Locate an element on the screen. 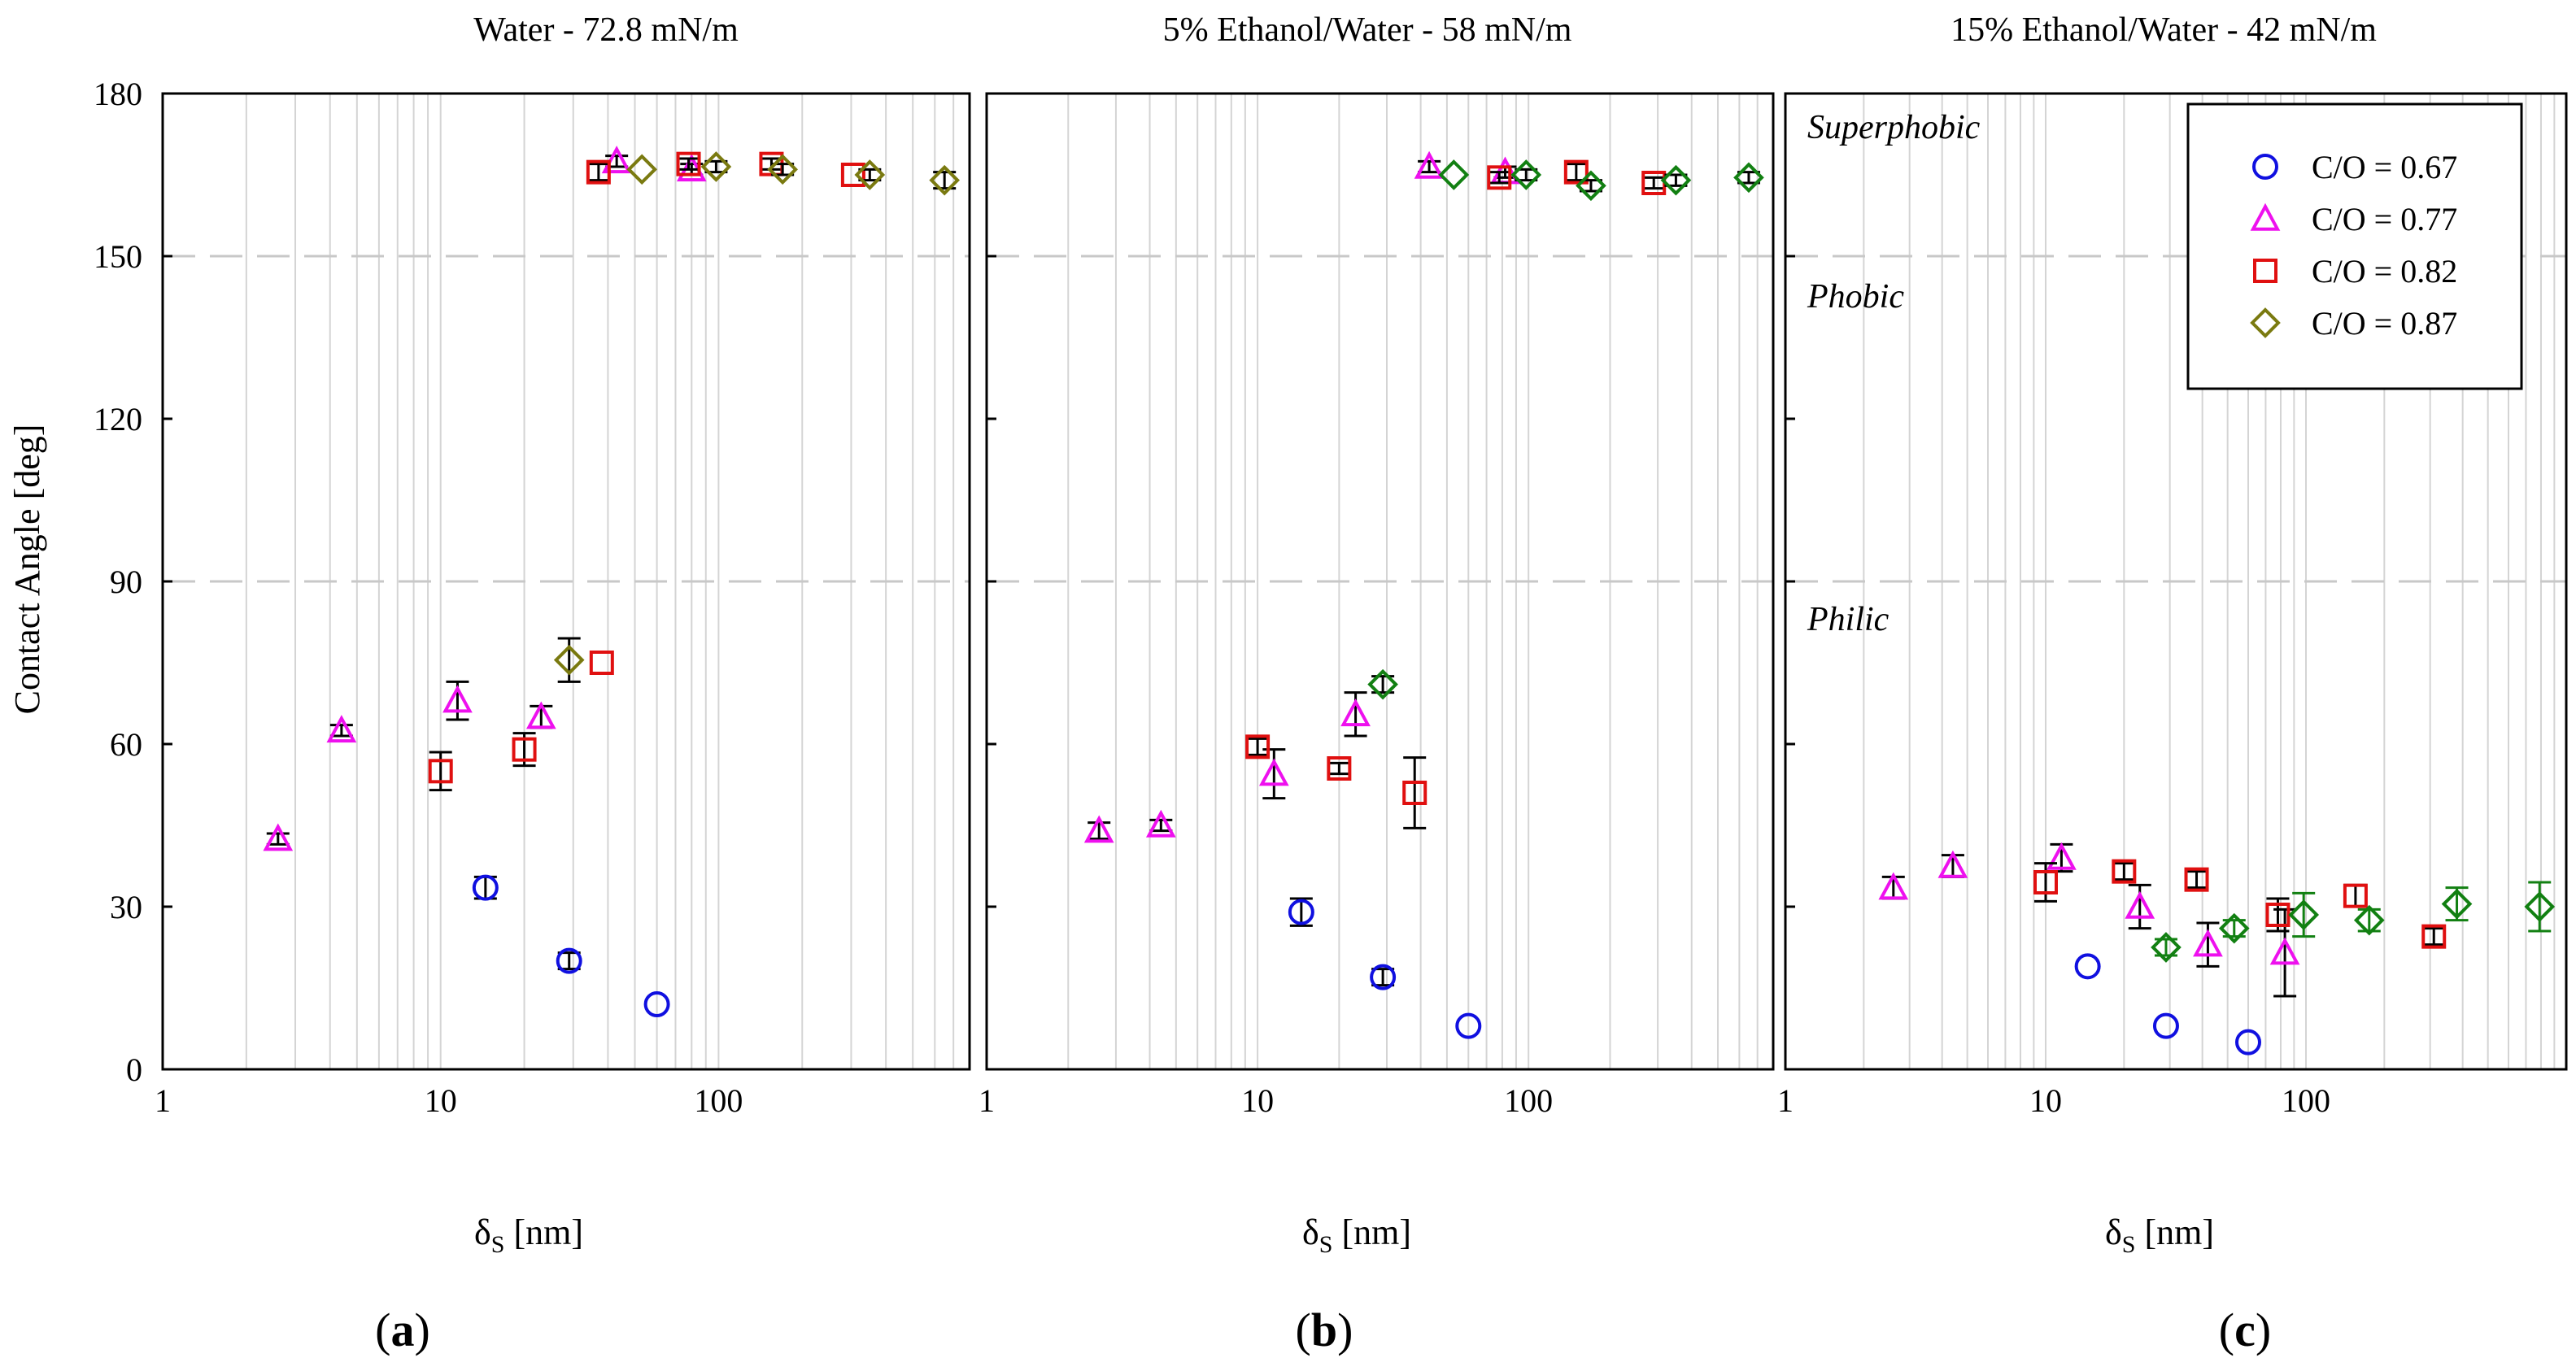 The image size is (2576, 1371). x-axis-label-a: δS [nm] is located at coordinates (528, 1235).